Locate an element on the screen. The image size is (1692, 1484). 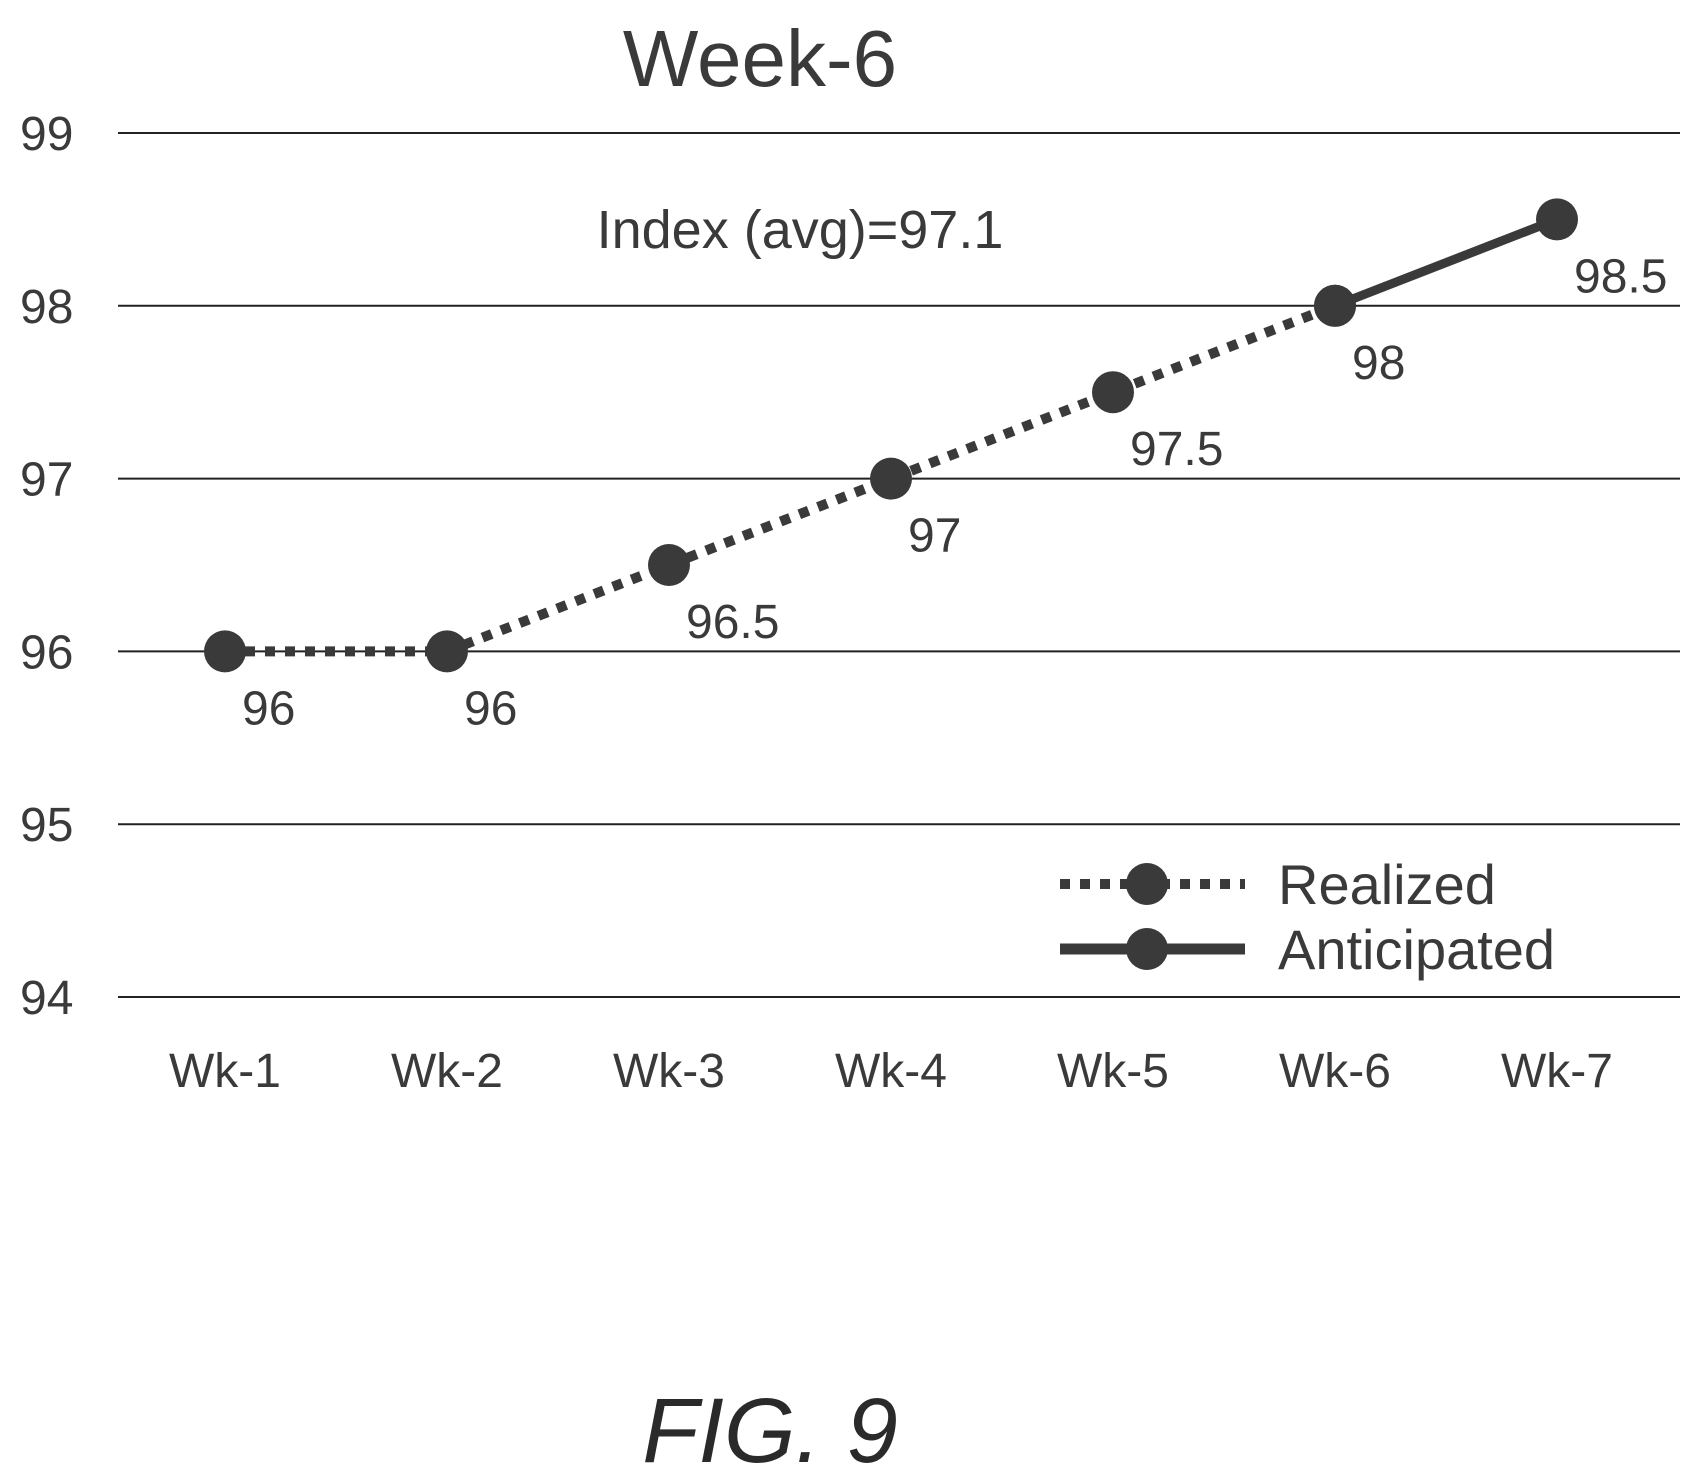
legend-marker-realized is located at coordinates (1147, 884).